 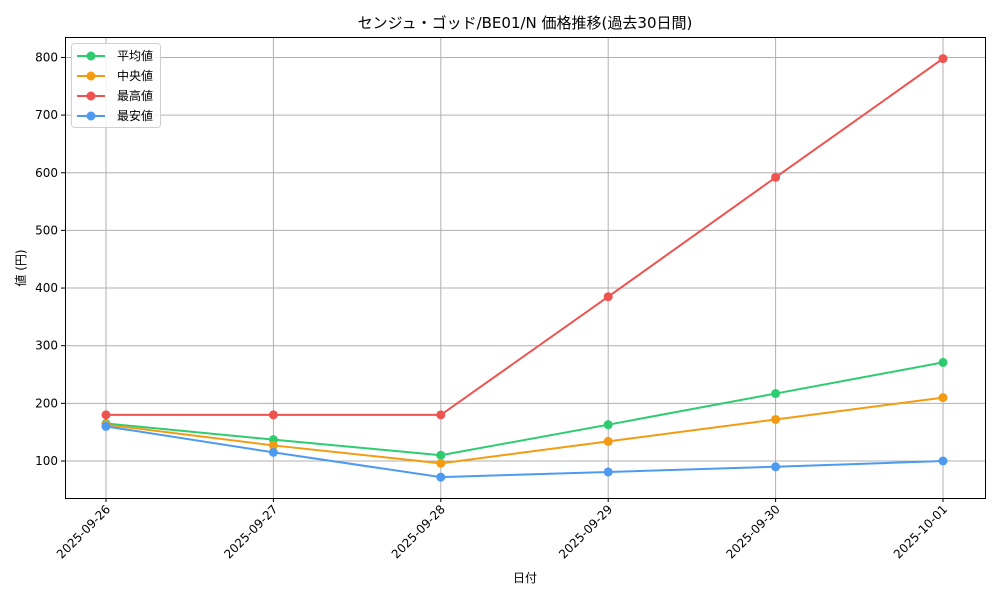 I want to click on y-tick-label: 200, so click(x=46, y=403).